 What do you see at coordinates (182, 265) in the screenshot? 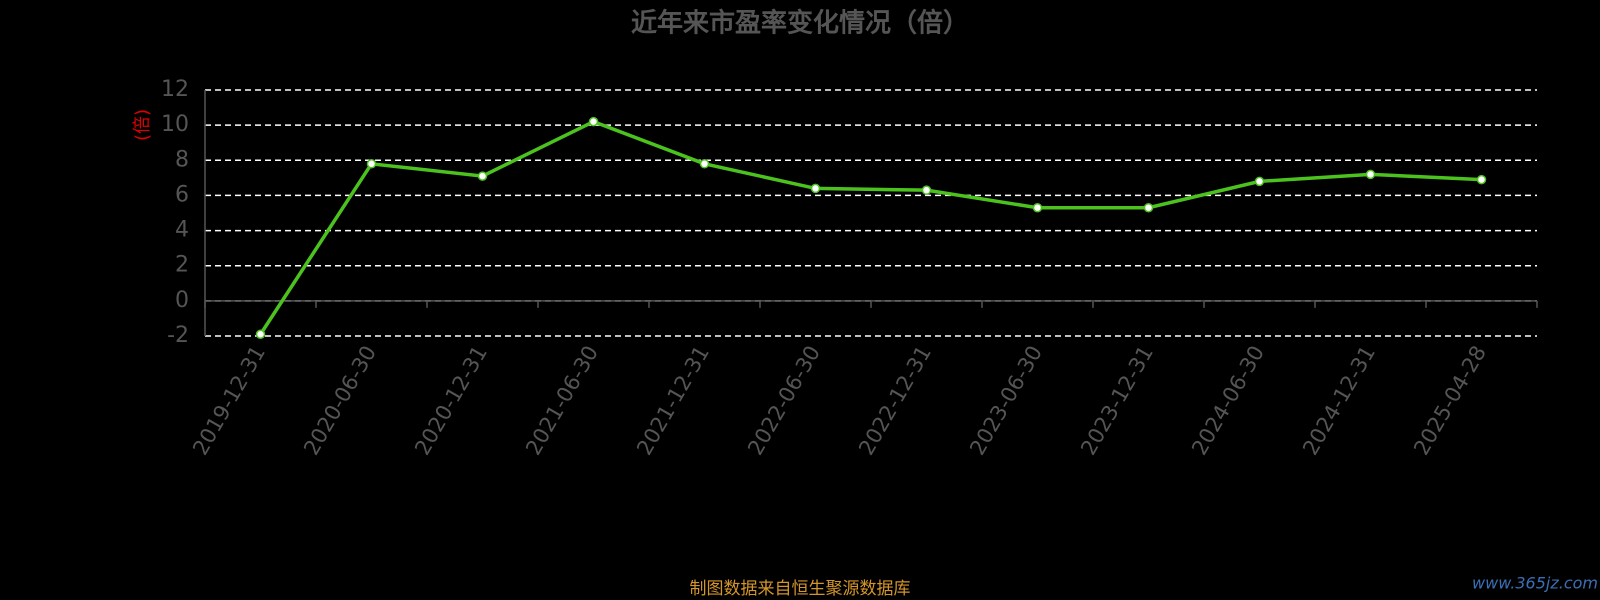
I see `y-tick-label: 2` at bounding box center [182, 265].